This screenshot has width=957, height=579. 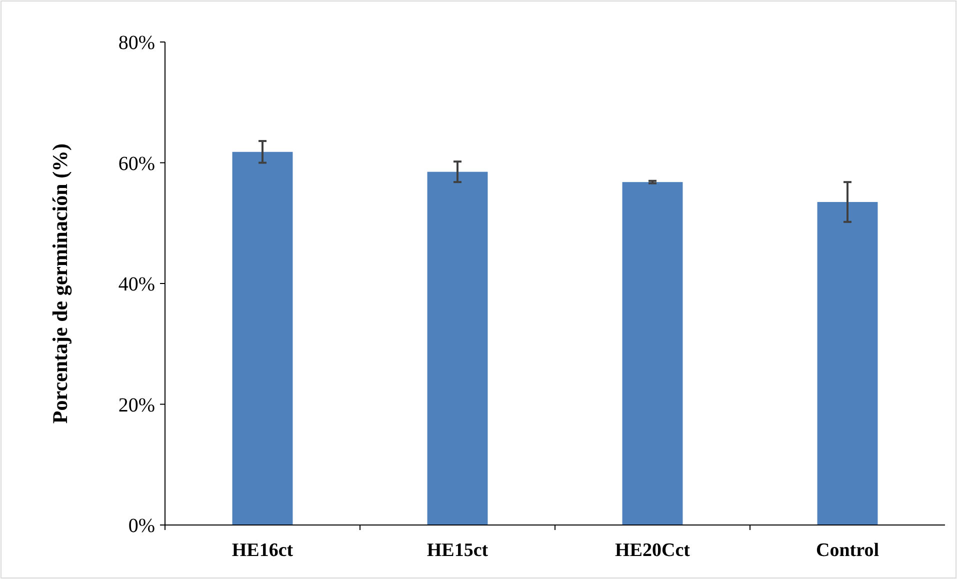 What do you see at coordinates (847, 550) in the screenshot?
I see `x-tick-label: Control` at bounding box center [847, 550].